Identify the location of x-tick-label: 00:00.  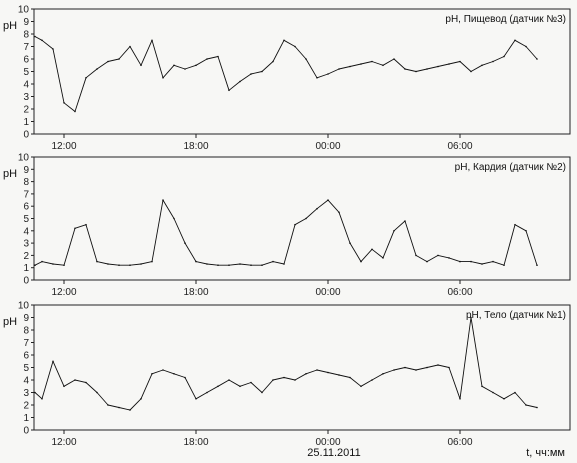
(327, 292).